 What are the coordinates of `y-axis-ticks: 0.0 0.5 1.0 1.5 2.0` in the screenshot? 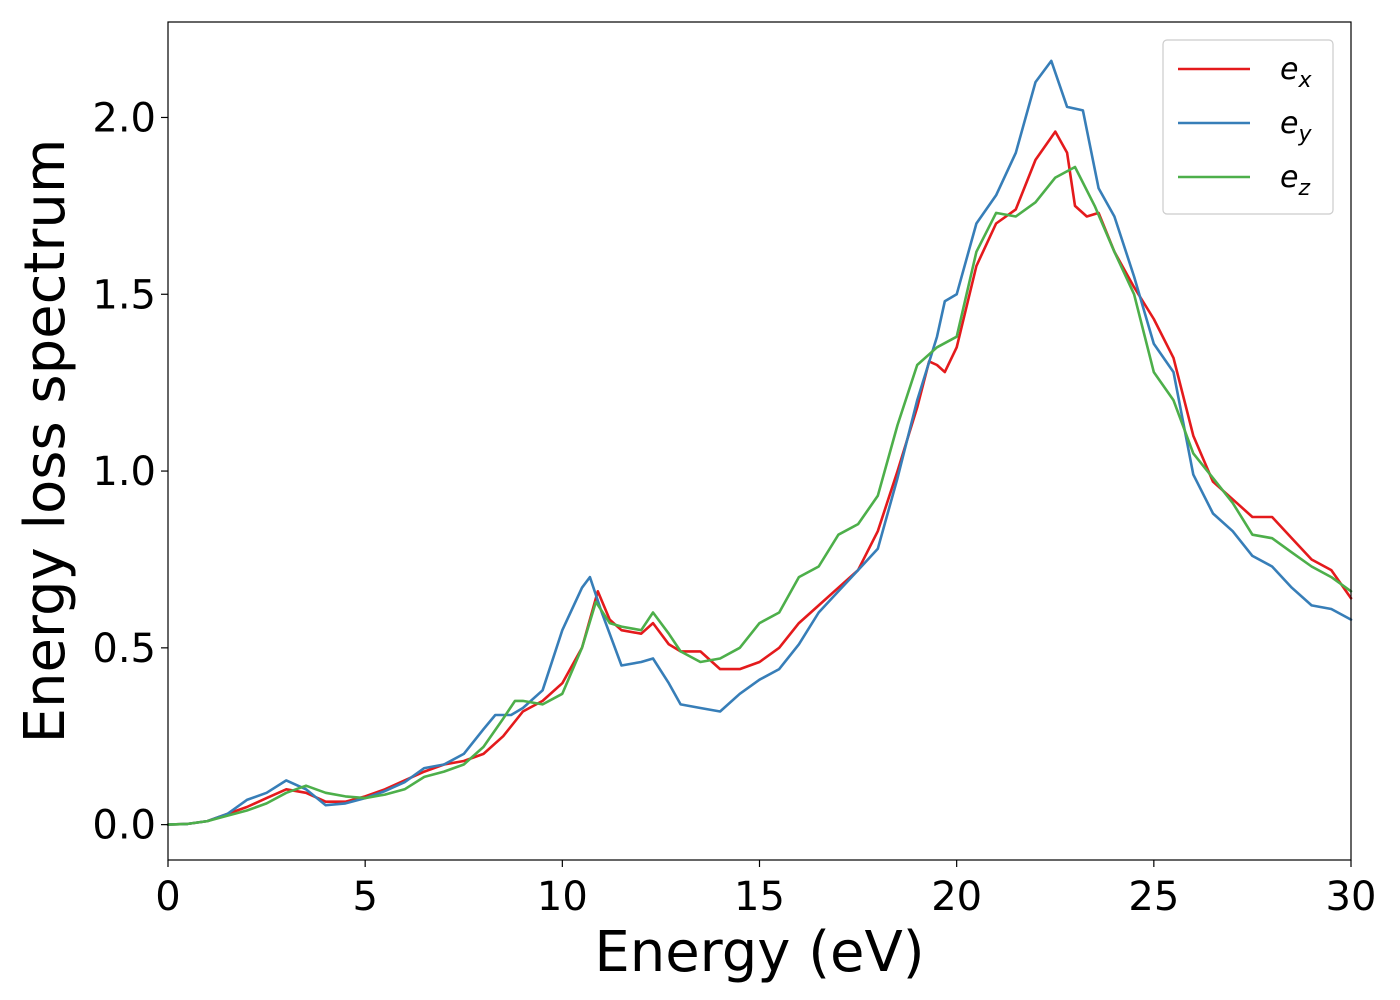 It's located at (130, 472).